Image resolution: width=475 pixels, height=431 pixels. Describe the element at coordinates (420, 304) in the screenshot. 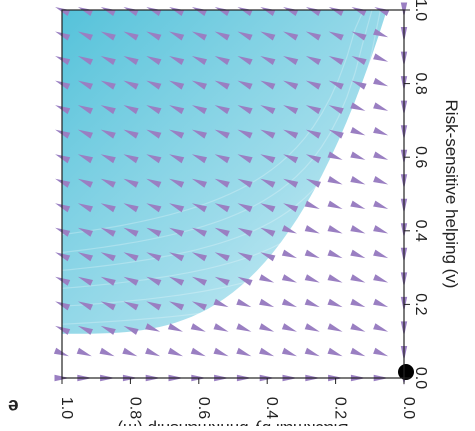

I see `v-tick-label: 0.2` at that location.